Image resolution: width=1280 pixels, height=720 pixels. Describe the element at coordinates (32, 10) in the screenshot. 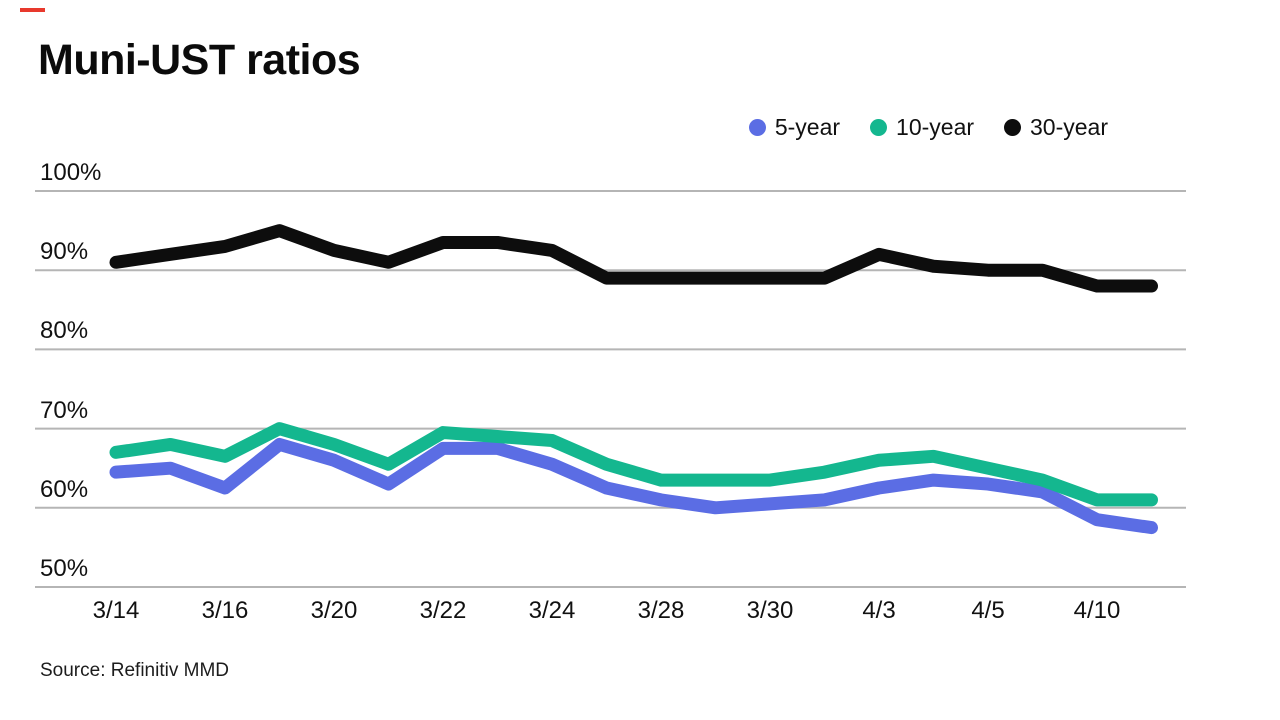

I see `brand-accent-dash` at that location.